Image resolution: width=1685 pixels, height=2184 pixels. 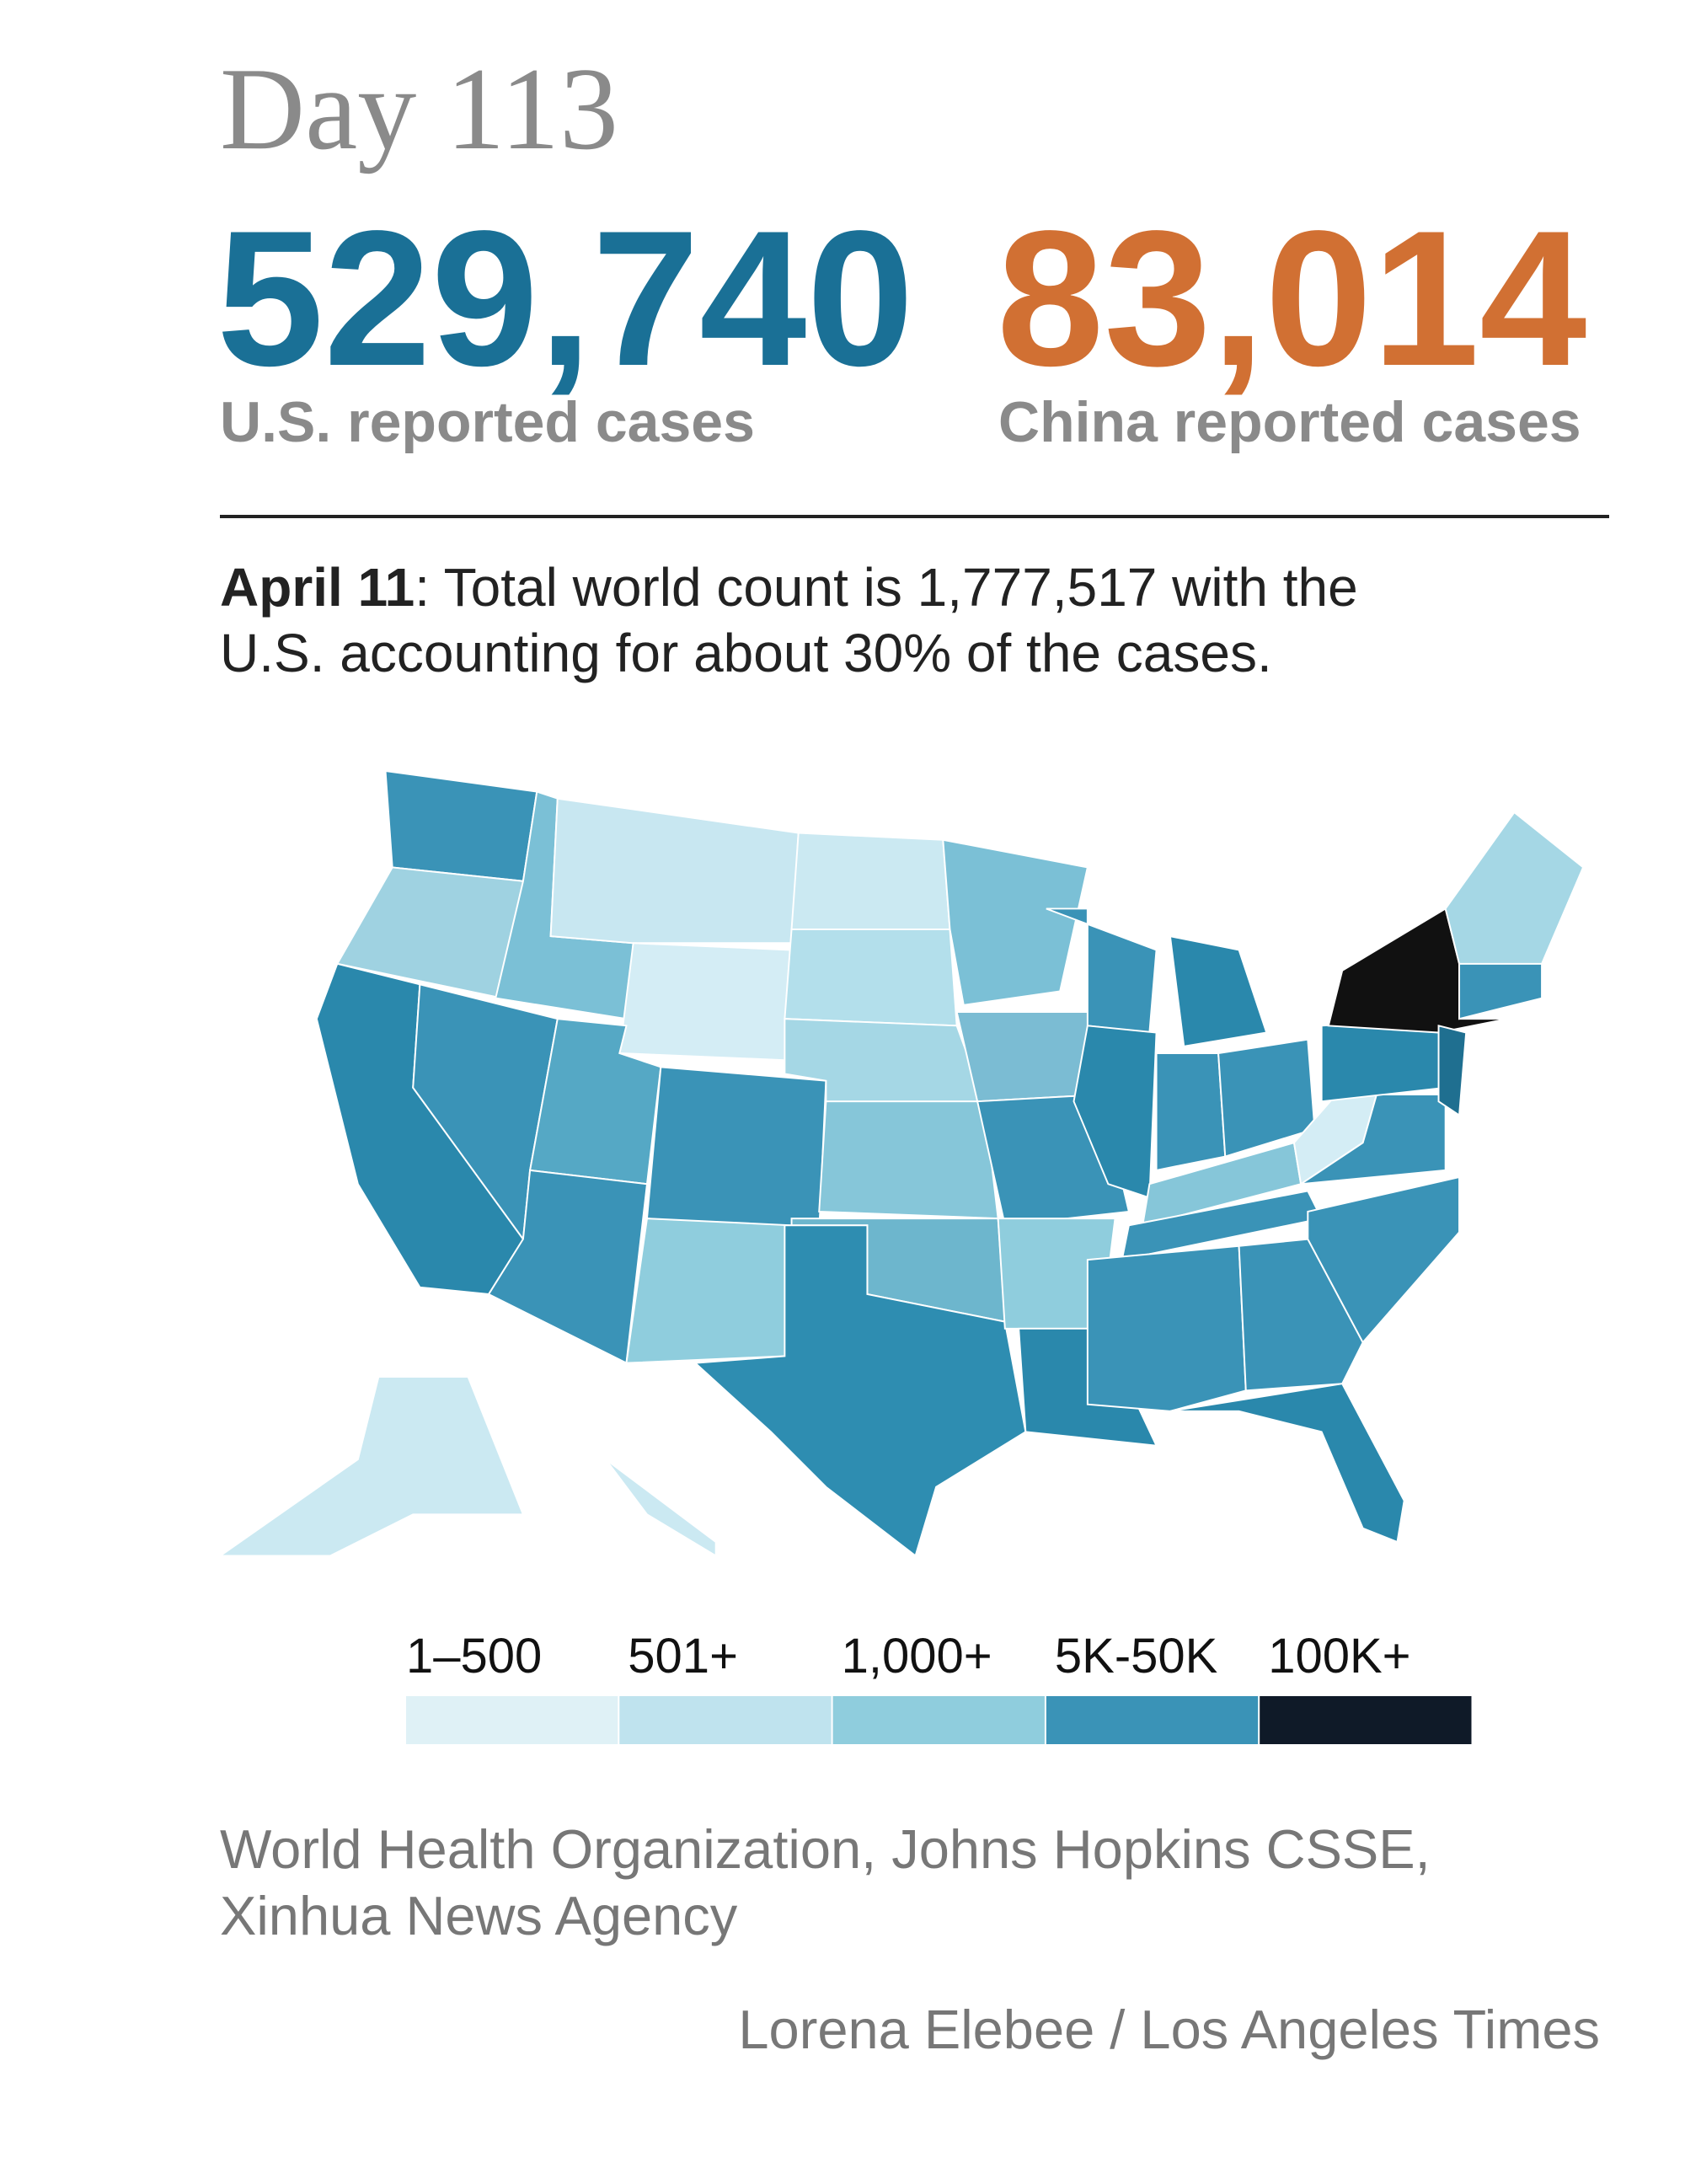 What do you see at coordinates (1339, 1656) in the screenshot?
I see `legend-label: 100K+` at bounding box center [1339, 1656].